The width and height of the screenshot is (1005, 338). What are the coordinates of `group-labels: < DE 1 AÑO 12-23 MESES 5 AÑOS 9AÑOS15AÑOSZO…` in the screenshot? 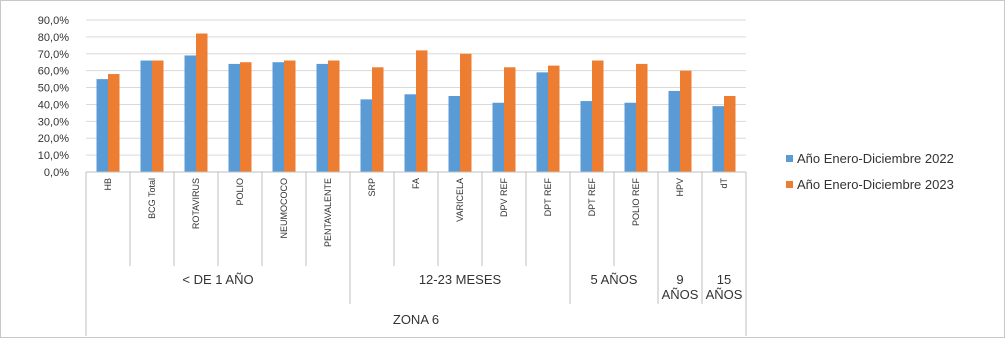 It's located at (462, 299).